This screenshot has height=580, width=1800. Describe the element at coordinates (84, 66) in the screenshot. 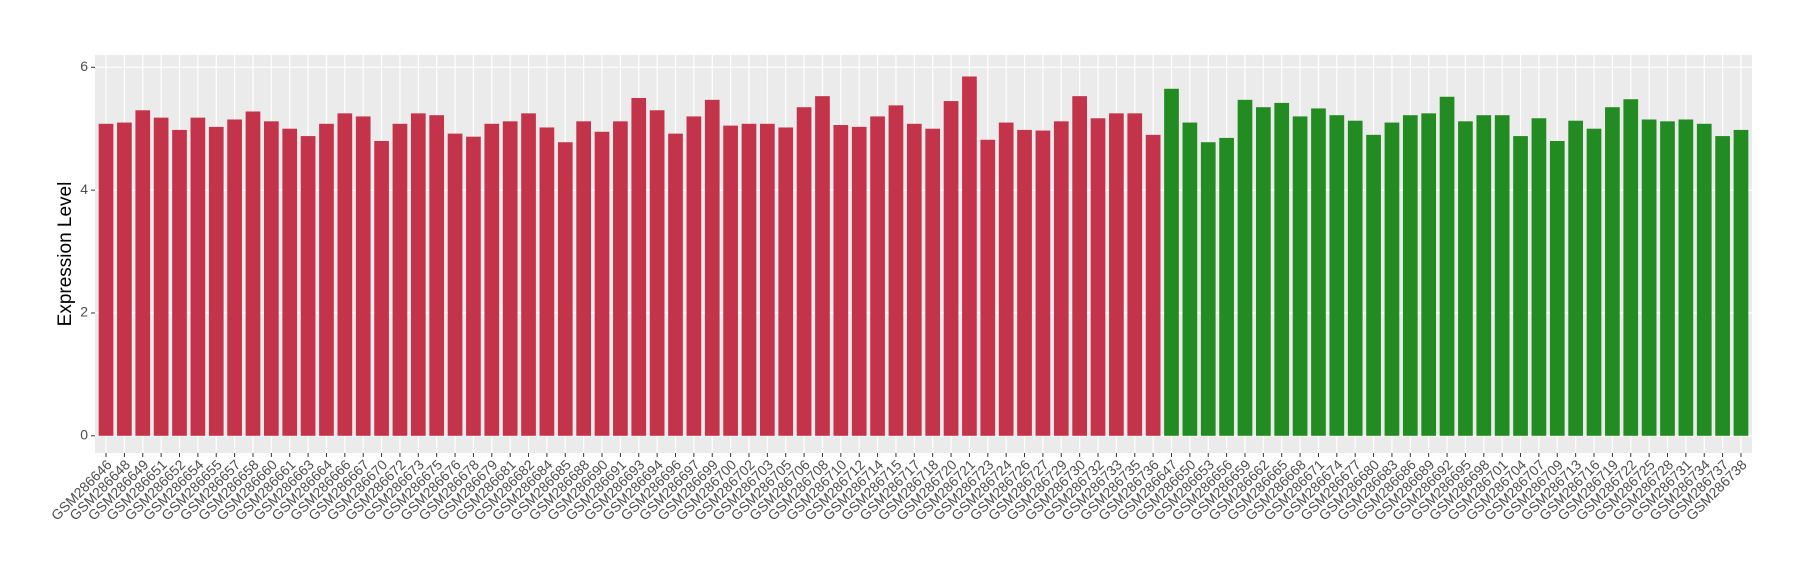

I see `y-tick-label: 6` at that location.